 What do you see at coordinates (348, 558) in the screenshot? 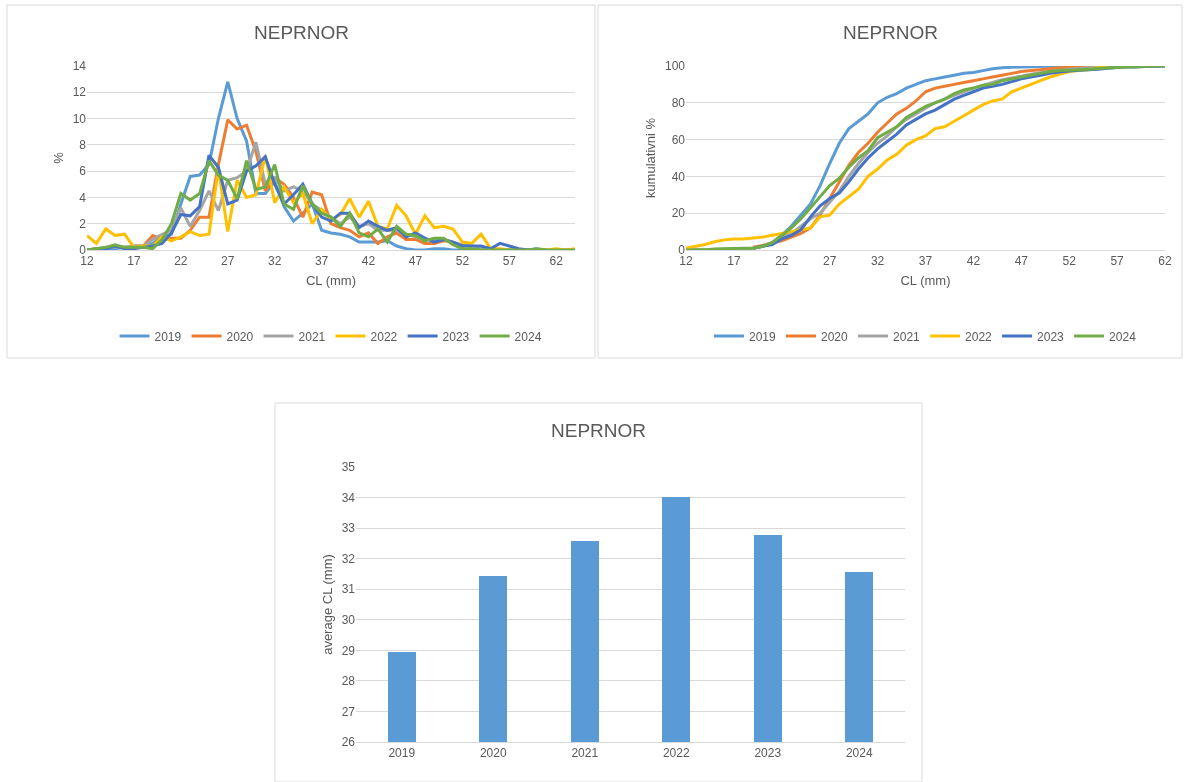
I see `y-tick-label: 32` at bounding box center [348, 558].